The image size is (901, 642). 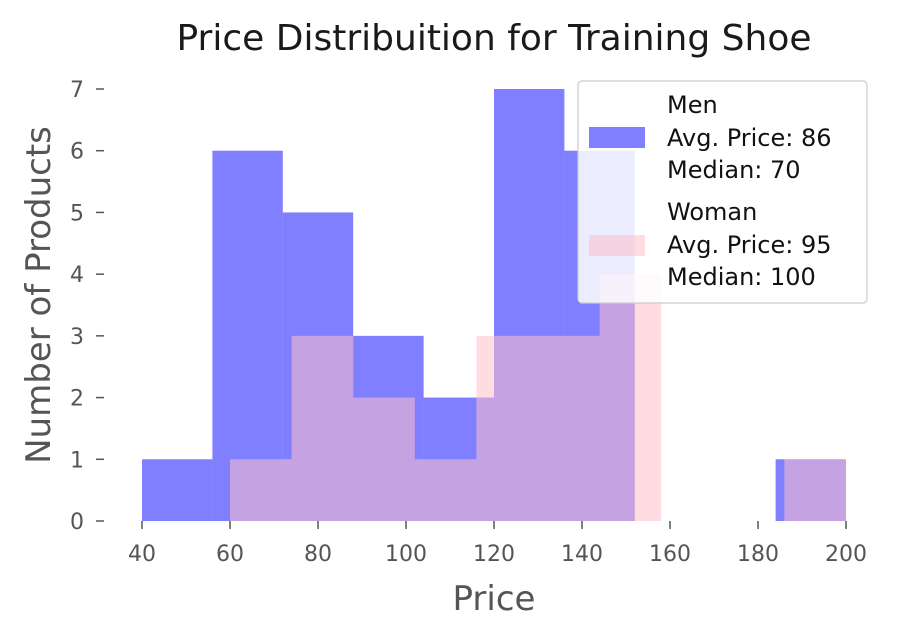 What do you see at coordinates (749, 245) in the screenshot?
I see `legend-woman-avg: Avg. Price: 95` at bounding box center [749, 245].